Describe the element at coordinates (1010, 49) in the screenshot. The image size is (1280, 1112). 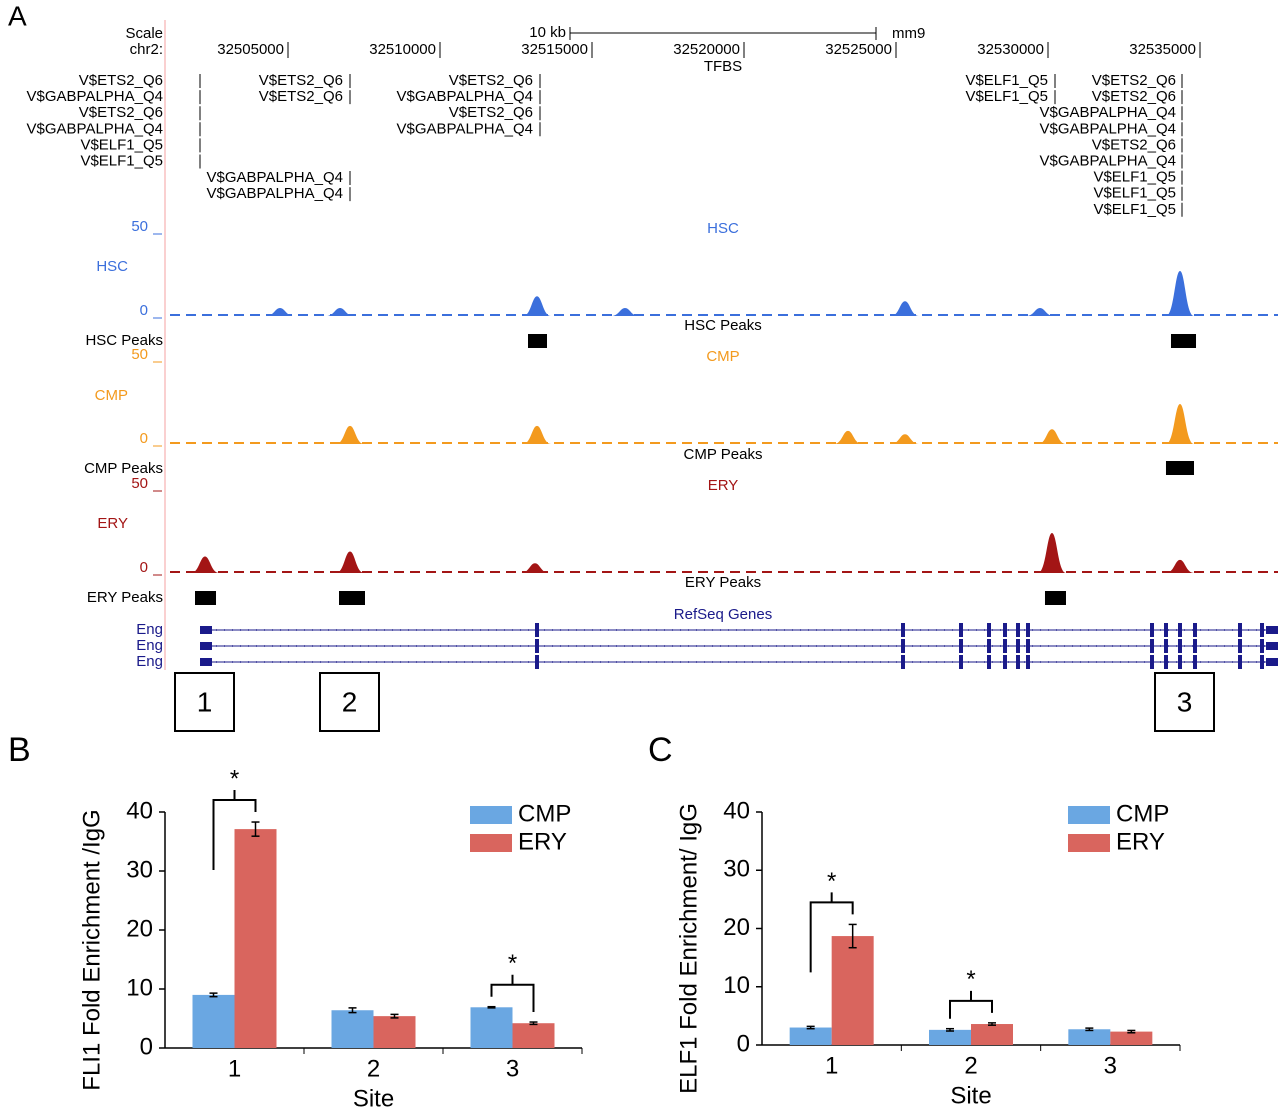
I see `position-label: 32530000` at that location.